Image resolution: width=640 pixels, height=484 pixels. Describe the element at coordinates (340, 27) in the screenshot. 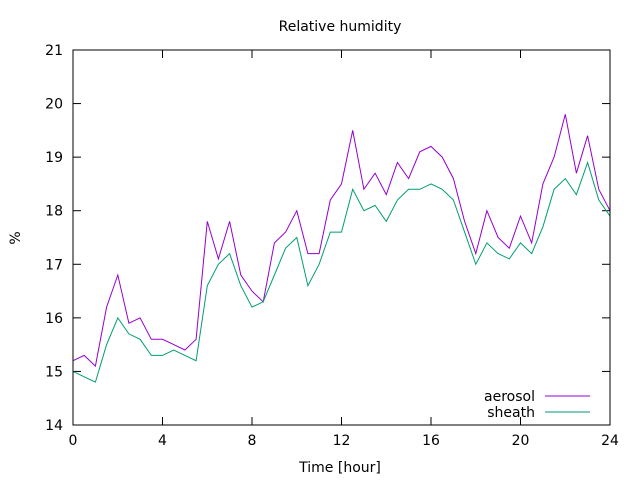

I see `chart-title: Relative humidity` at that location.